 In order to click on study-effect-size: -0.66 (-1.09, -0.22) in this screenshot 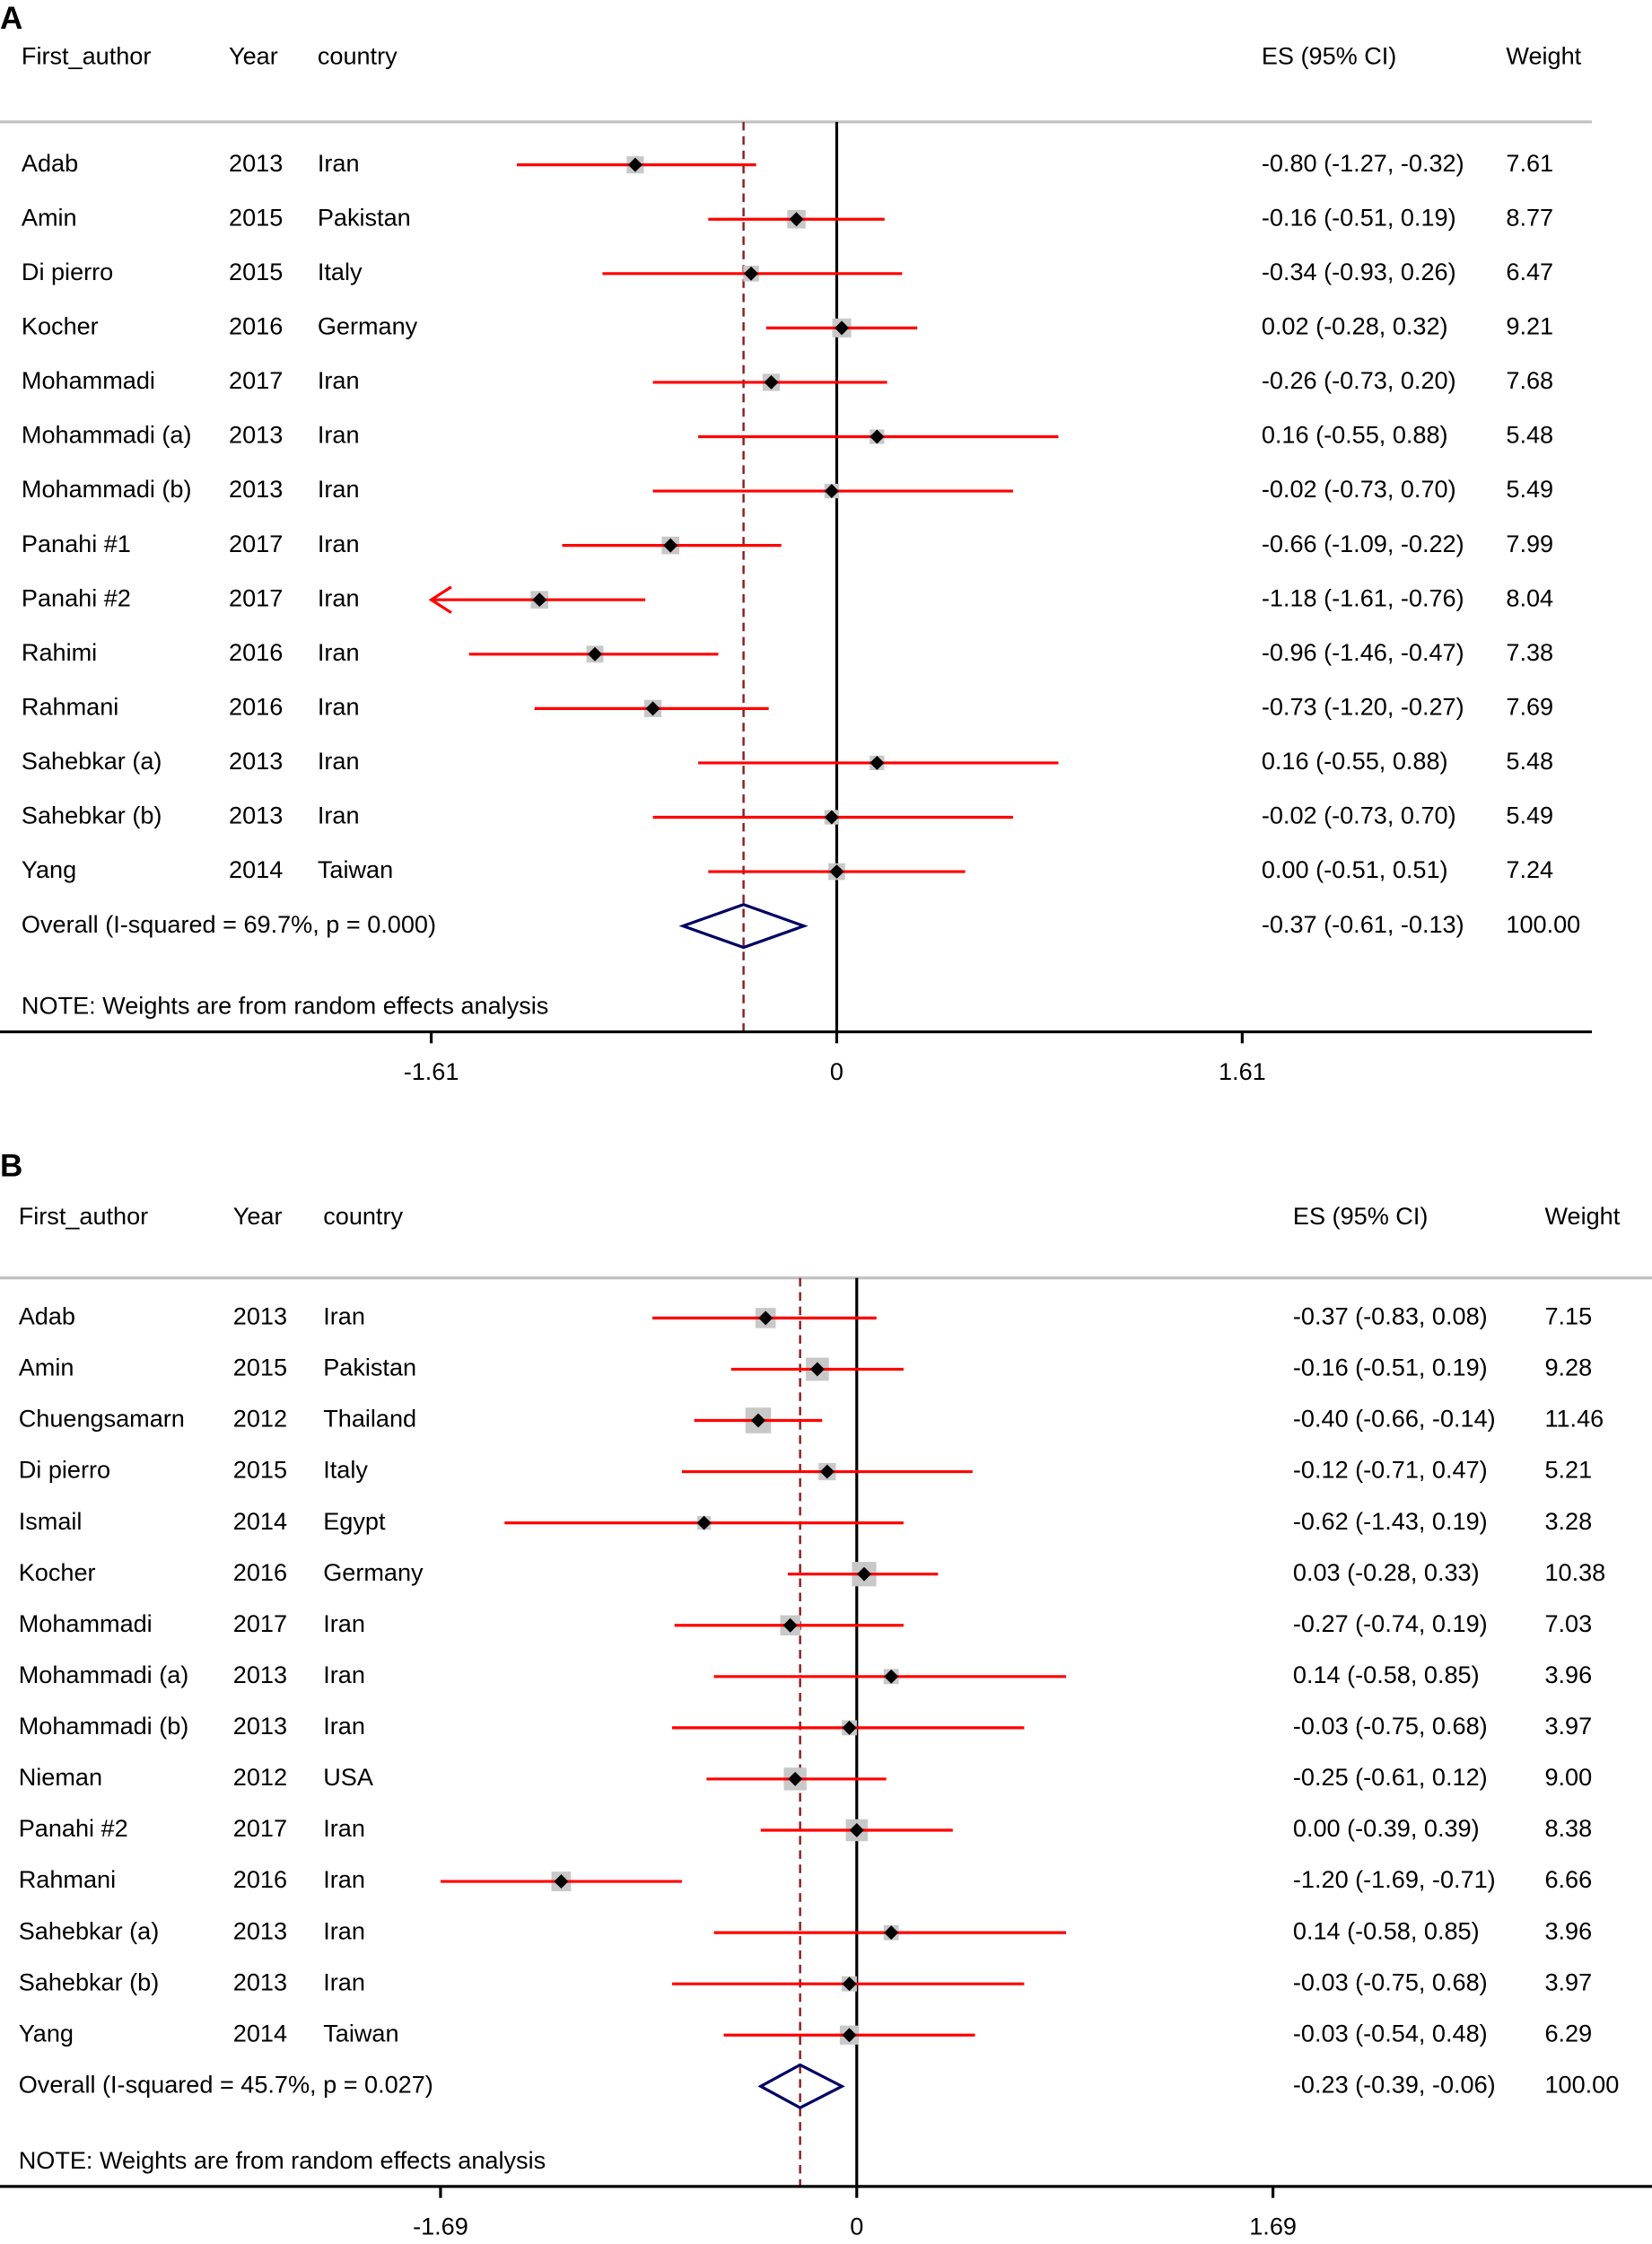, I will do `click(1363, 543)`.